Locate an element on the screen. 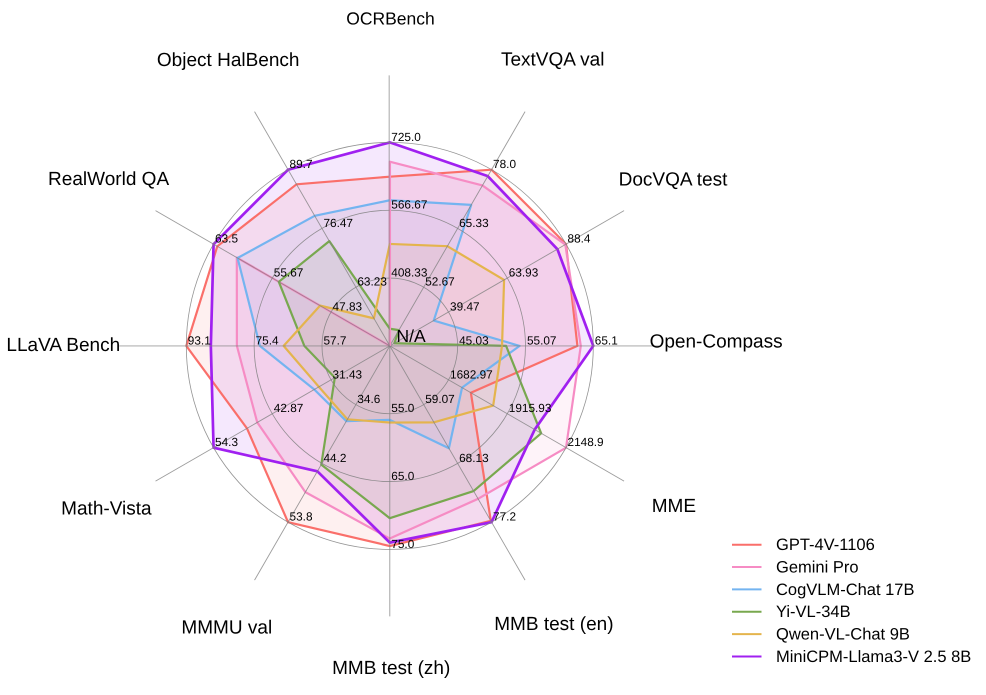 Image resolution: width=986 pixels, height=695 pixels. svg-text: Gemini Pro is located at coordinates (817, 567).